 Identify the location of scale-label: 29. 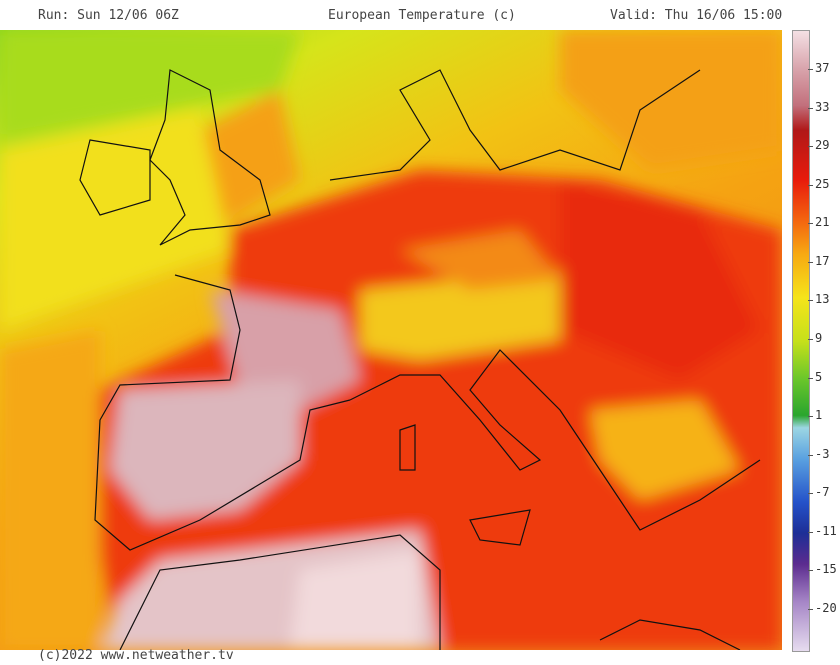
(822, 145).